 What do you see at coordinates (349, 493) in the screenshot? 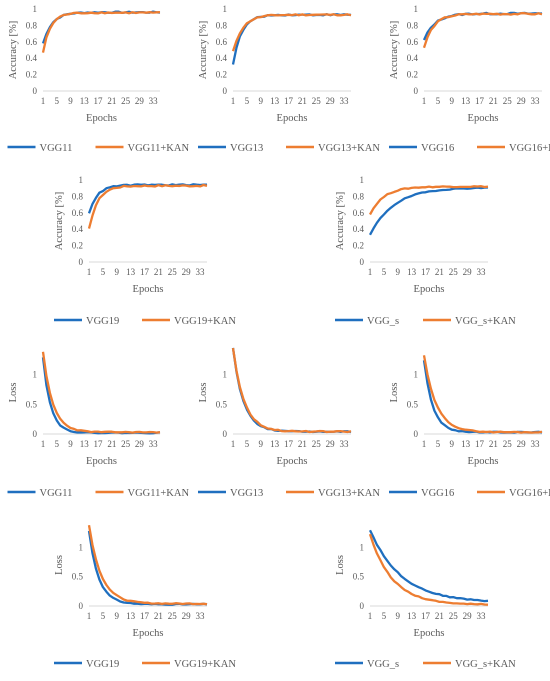
I see `legend-label: VGG13+KAN` at bounding box center [349, 493].